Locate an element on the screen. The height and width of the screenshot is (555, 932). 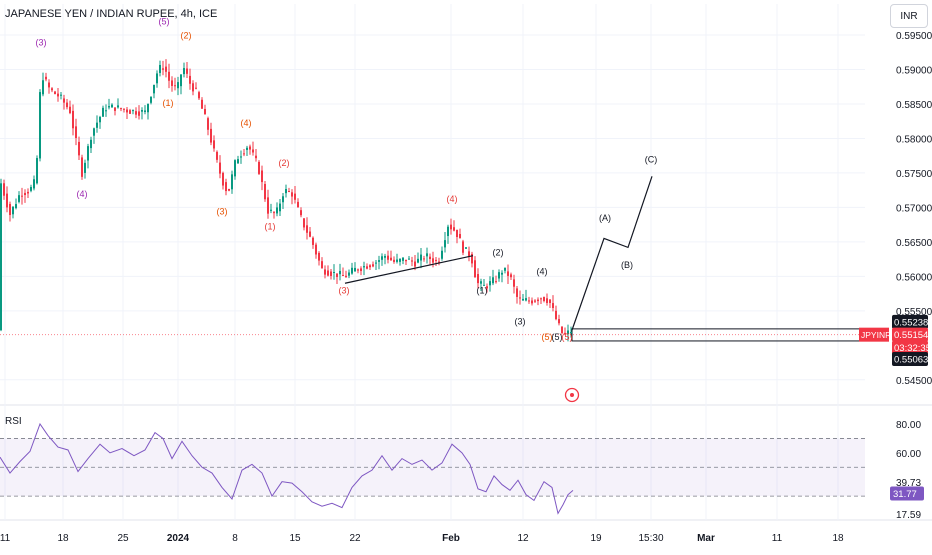
current-price-tag-bg is located at coordinates (910, 334).